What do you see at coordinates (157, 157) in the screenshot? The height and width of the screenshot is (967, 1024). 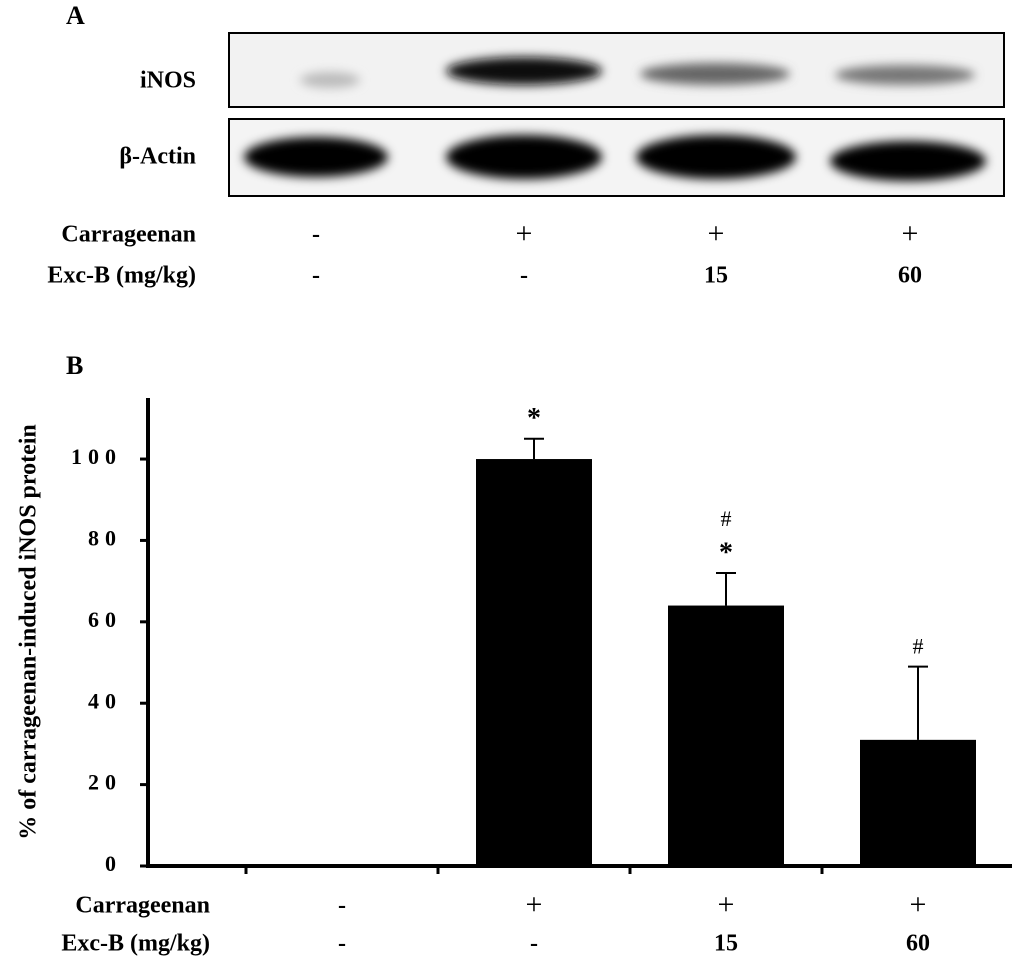 I see `blot-row-label: β-Actin` at bounding box center [157, 157].